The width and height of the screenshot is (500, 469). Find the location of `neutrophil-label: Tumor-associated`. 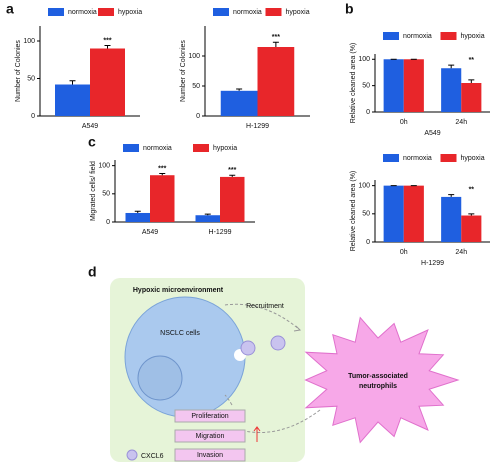

neutrophil-label: Tumor-associated is located at coordinates (378, 376).